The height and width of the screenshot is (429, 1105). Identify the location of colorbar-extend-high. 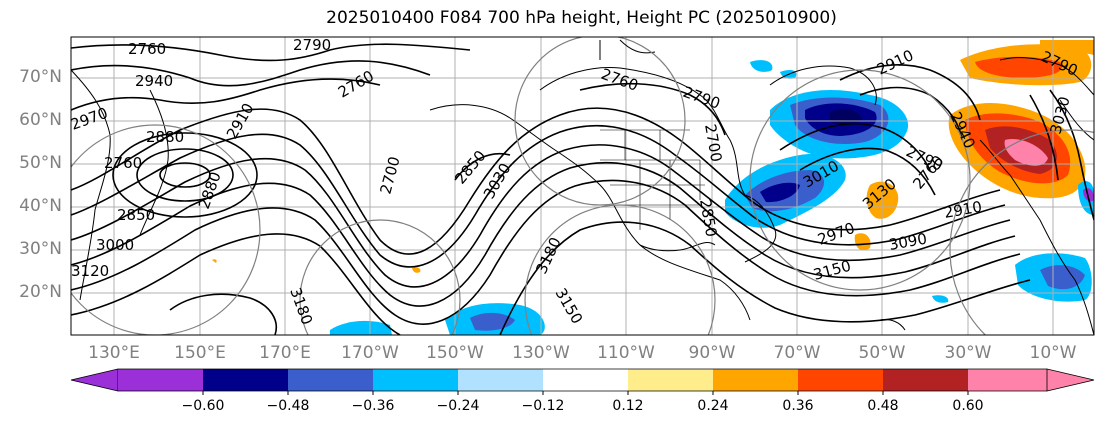
(1070, 380).